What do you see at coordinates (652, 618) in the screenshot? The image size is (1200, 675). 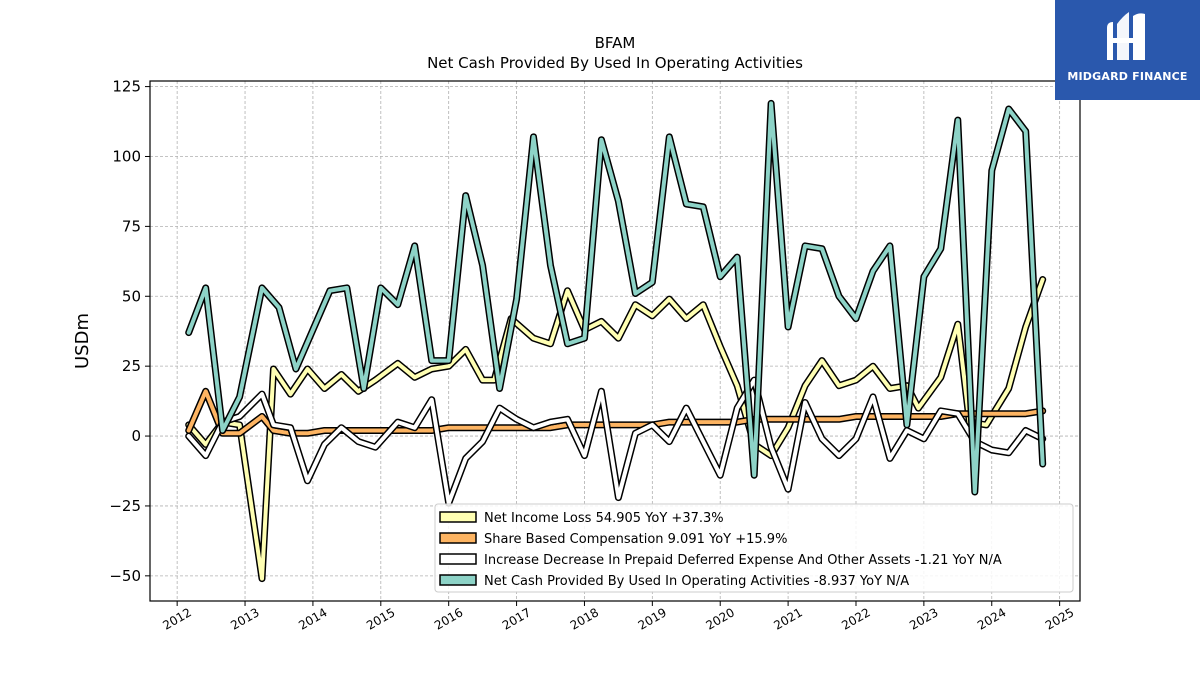 I see `x-tick-label: 2019` at bounding box center [652, 618].